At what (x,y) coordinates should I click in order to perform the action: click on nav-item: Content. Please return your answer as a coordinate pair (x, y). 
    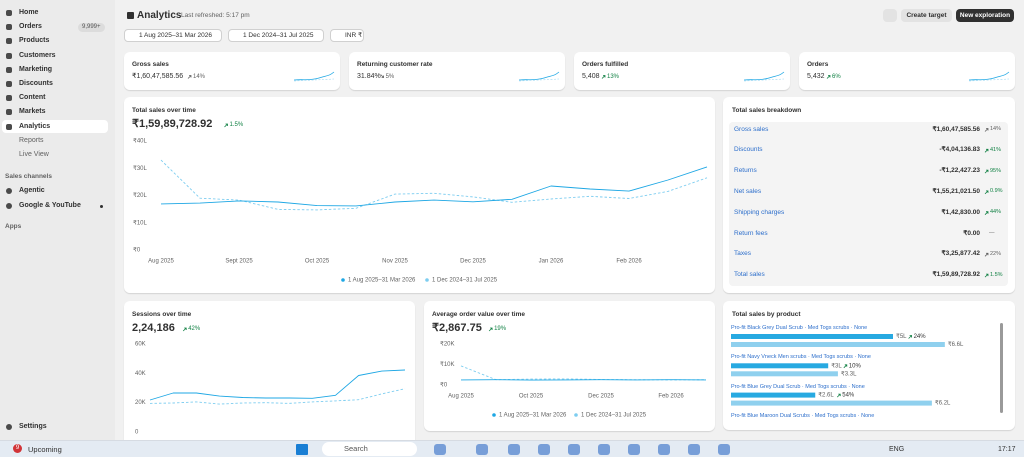
    Looking at the image, I should click on (32, 98).